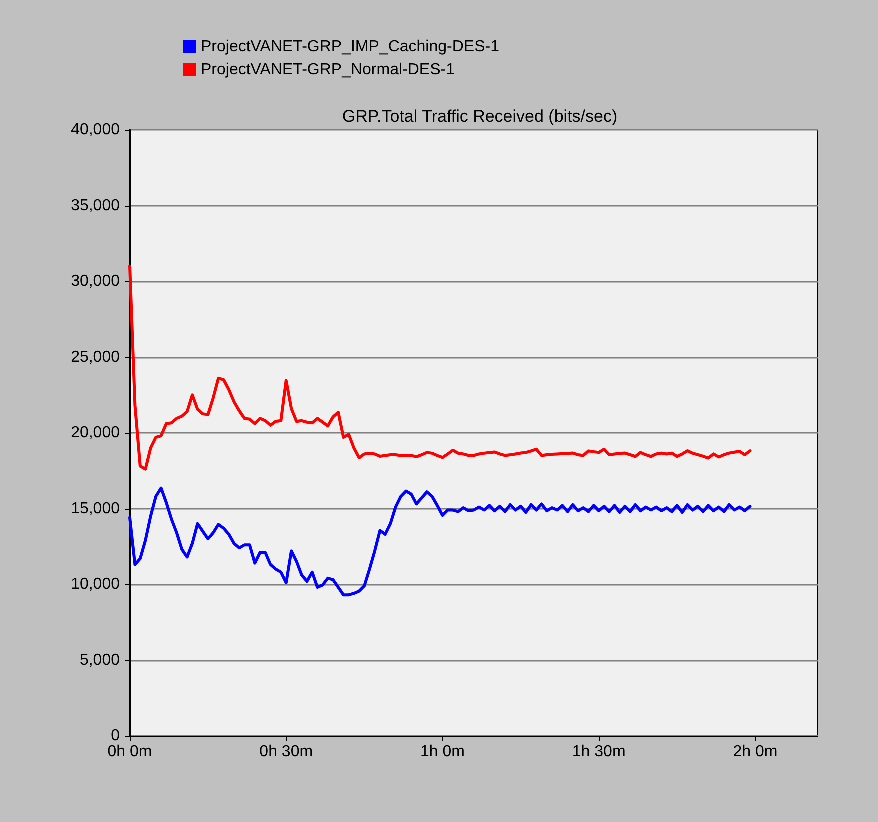 Image resolution: width=878 pixels, height=822 pixels. What do you see at coordinates (287, 752) in the screenshot?
I see `x-tick-label: 0h 30m` at bounding box center [287, 752].